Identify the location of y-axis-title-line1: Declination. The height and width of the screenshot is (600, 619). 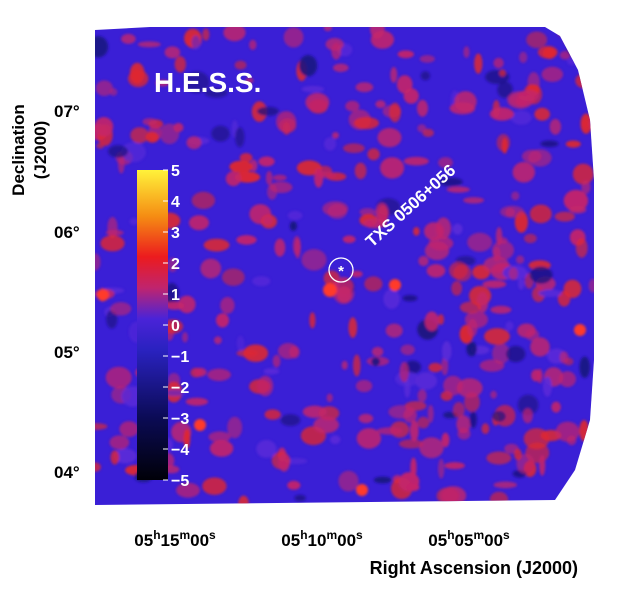
(18, 150).